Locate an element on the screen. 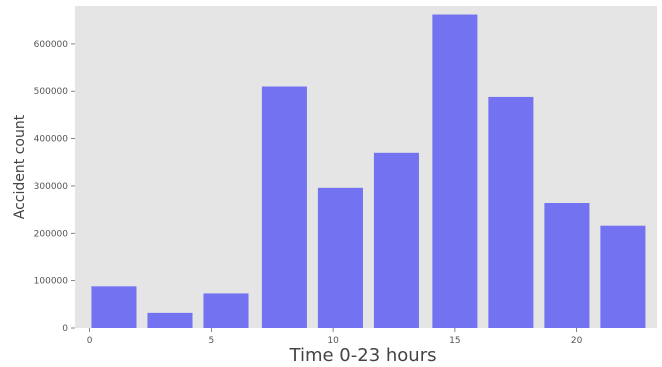  x-tick-label: 20 is located at coordinates (577, 341).